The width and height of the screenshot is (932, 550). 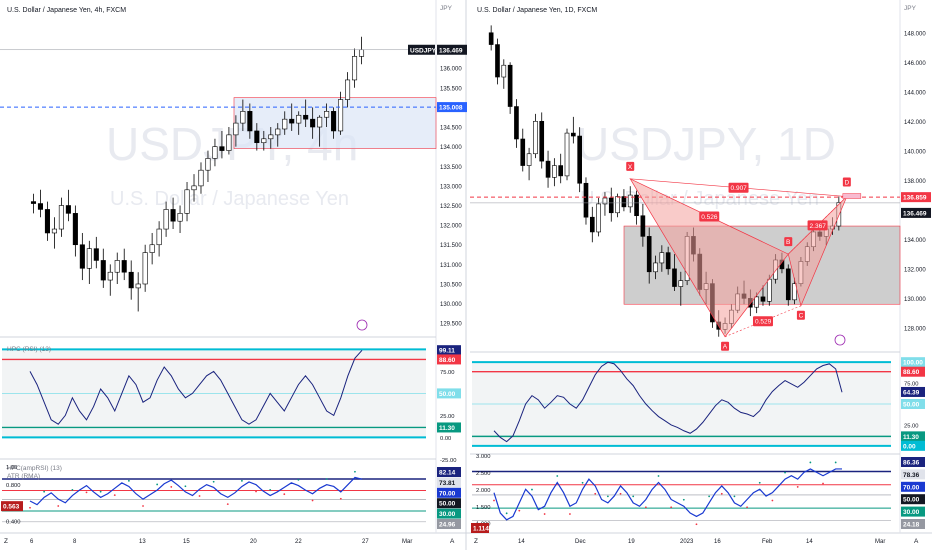 I want to click on left_chart-last-price-tag-bg, so click(x=452, y=49).